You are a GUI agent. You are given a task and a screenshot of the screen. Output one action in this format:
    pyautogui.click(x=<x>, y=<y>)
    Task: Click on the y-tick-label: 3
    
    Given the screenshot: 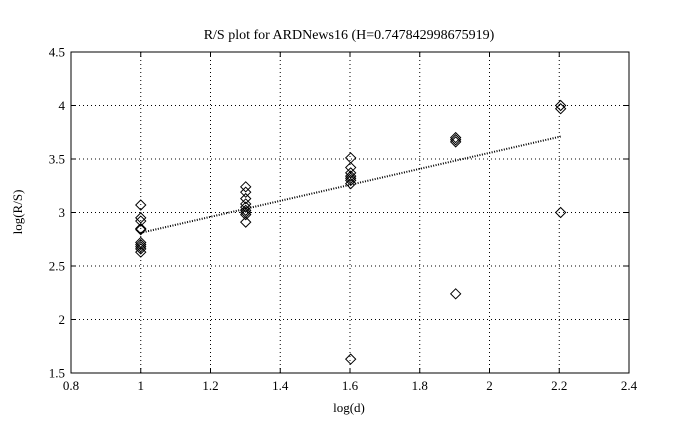 What is the action you would take?
    pyautogui.click(x=62, y=212)
    